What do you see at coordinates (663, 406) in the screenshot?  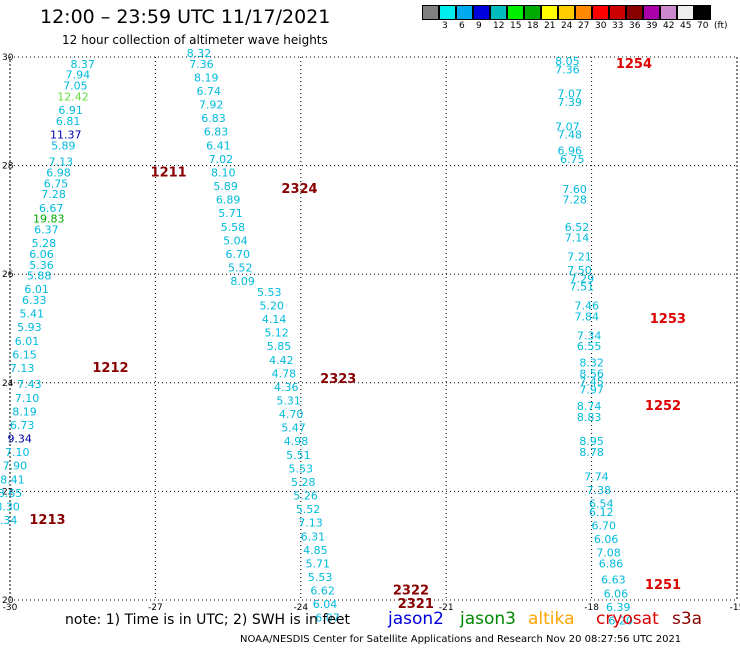 I see `track-time-label: 1252` at bounding box center [663, 406].